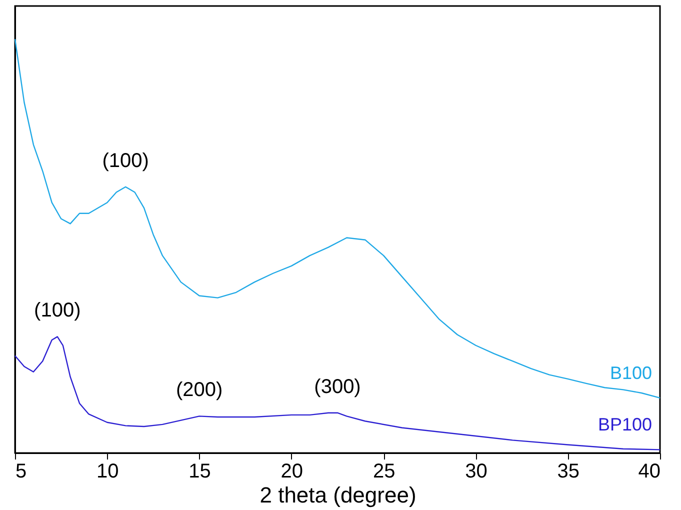 The image size is (681, 510). I want to click on x-tick-label: 5, so click(21, 471).